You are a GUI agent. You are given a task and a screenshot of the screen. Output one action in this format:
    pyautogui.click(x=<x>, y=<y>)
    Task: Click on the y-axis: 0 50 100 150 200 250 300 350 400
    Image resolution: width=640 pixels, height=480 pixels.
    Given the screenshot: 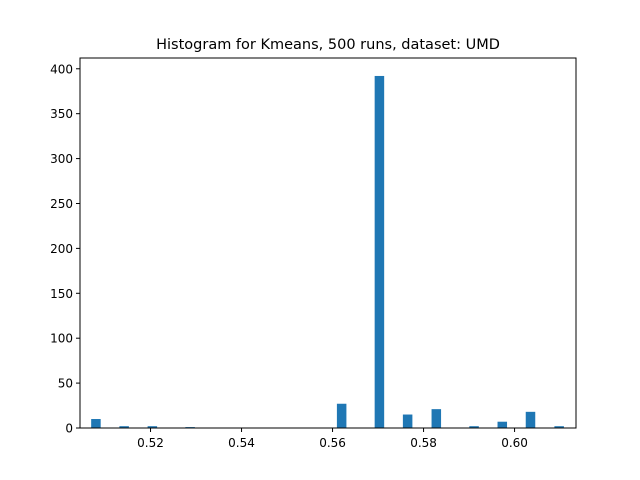 What is the action you would take?
    pyautogui.click(x=65, y=249)
    